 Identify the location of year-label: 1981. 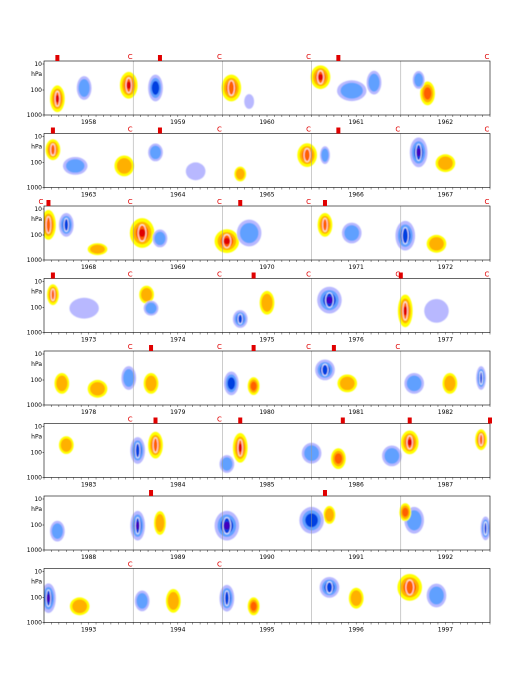
(356, 412).